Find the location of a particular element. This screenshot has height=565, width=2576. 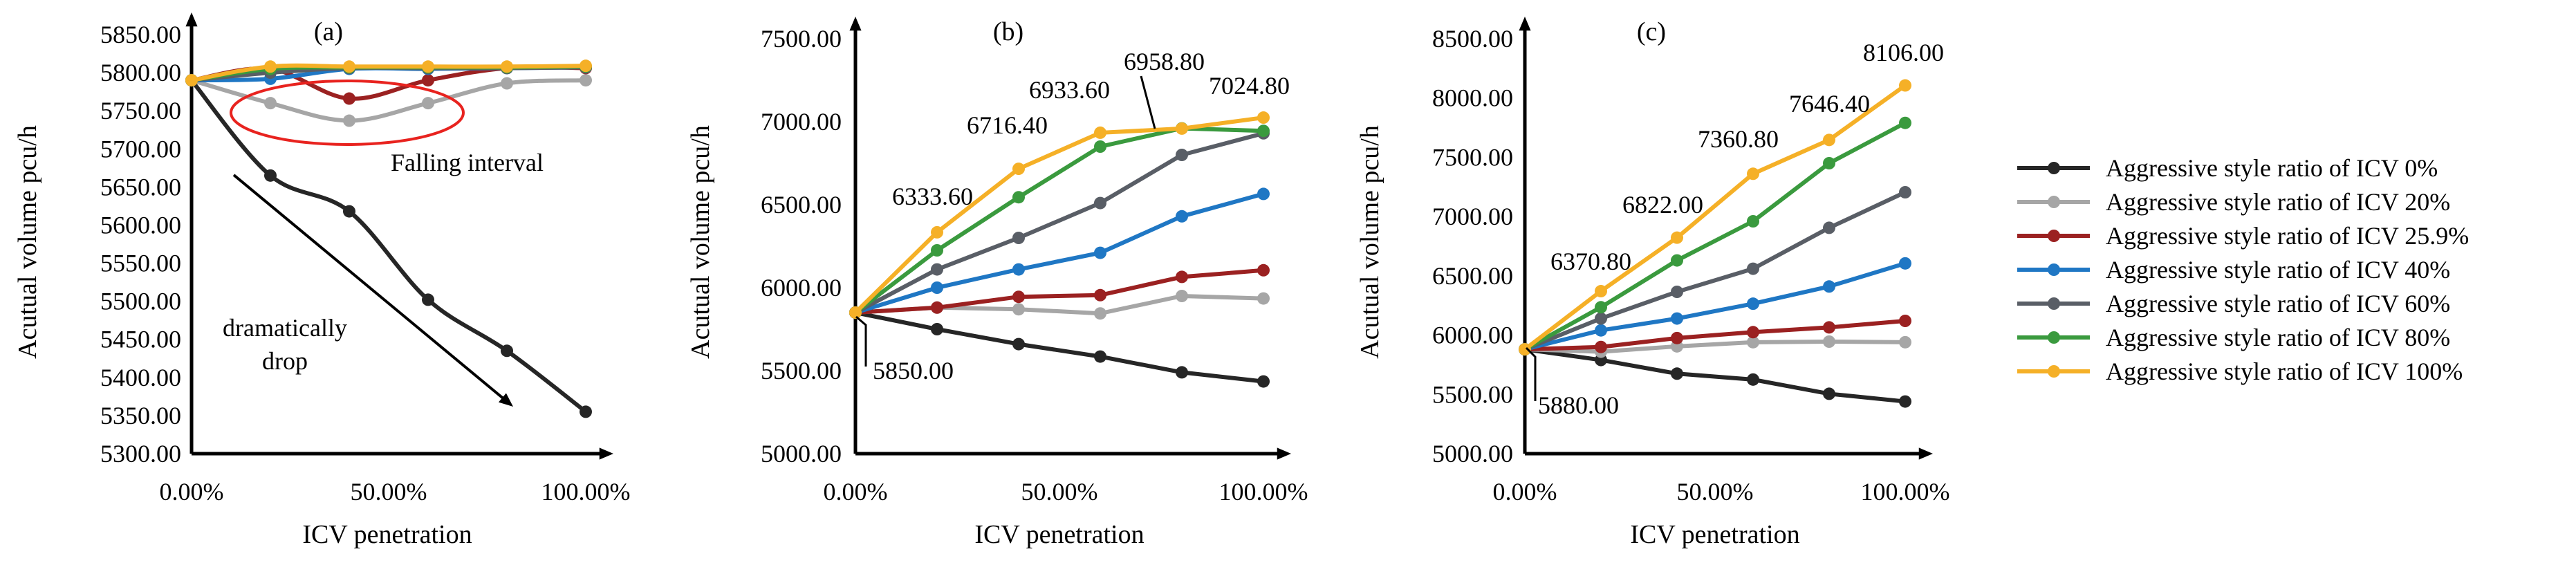

x-tick-label: 100.00% is located at coordinates (1905, 492).